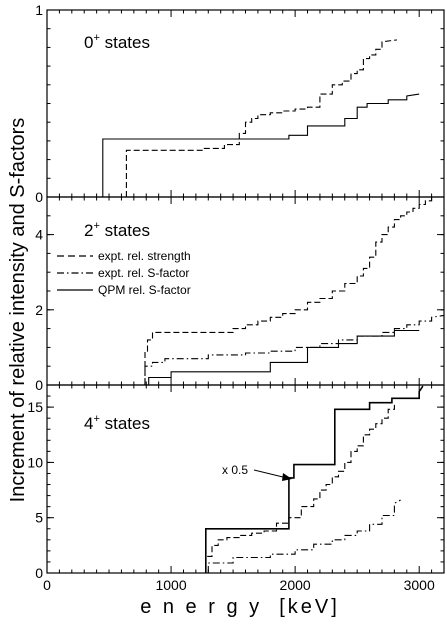  Describe the element at coordinates (117, 230) in the screenshot. I see `panel-label: 2+ states` at that location.